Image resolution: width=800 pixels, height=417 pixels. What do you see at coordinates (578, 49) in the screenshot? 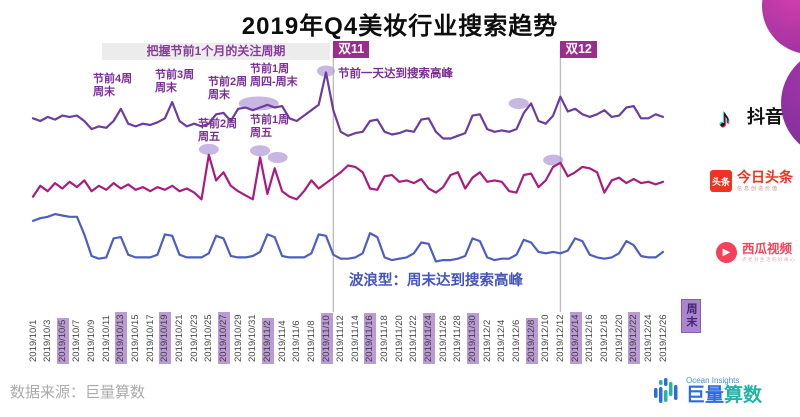
I see `double12-badge: 双12` at bounding box center [578, 49].